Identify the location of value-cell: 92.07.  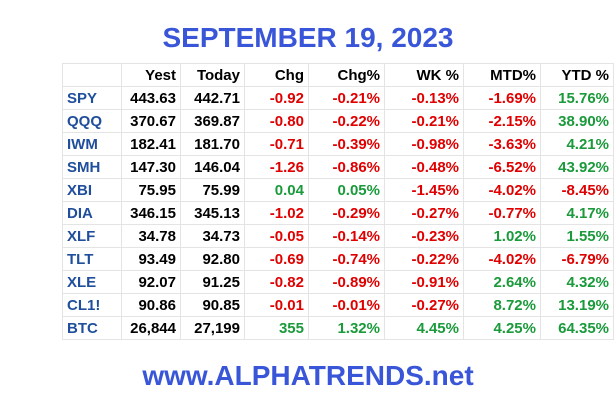
(151, 282).